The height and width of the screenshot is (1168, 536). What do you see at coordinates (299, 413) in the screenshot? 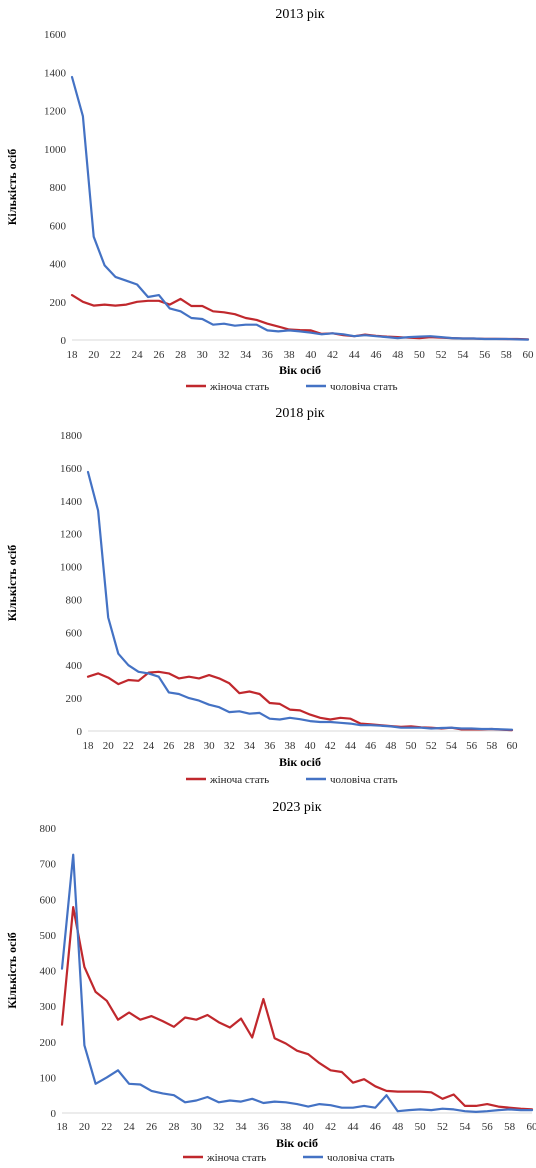
I see `chart-title: 2018 рік` at bounding box center [299, 413].